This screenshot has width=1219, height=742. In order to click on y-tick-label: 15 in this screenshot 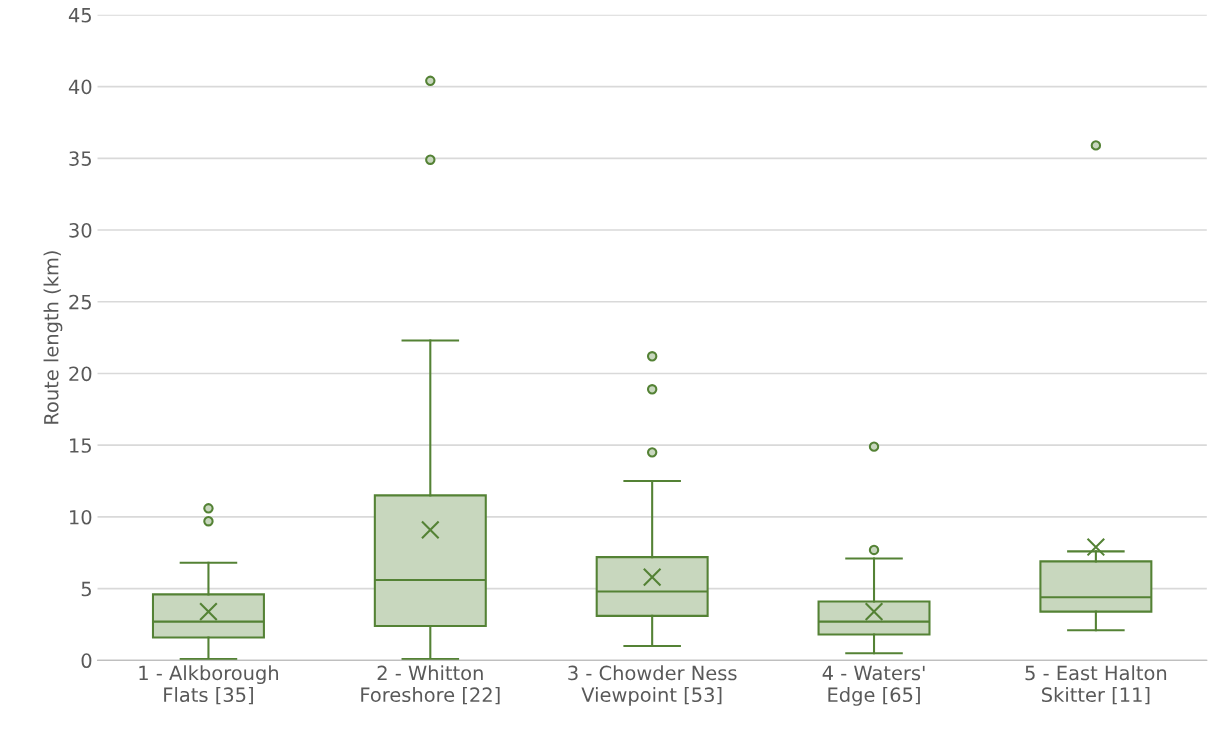, I will do `click(80, 445)`.